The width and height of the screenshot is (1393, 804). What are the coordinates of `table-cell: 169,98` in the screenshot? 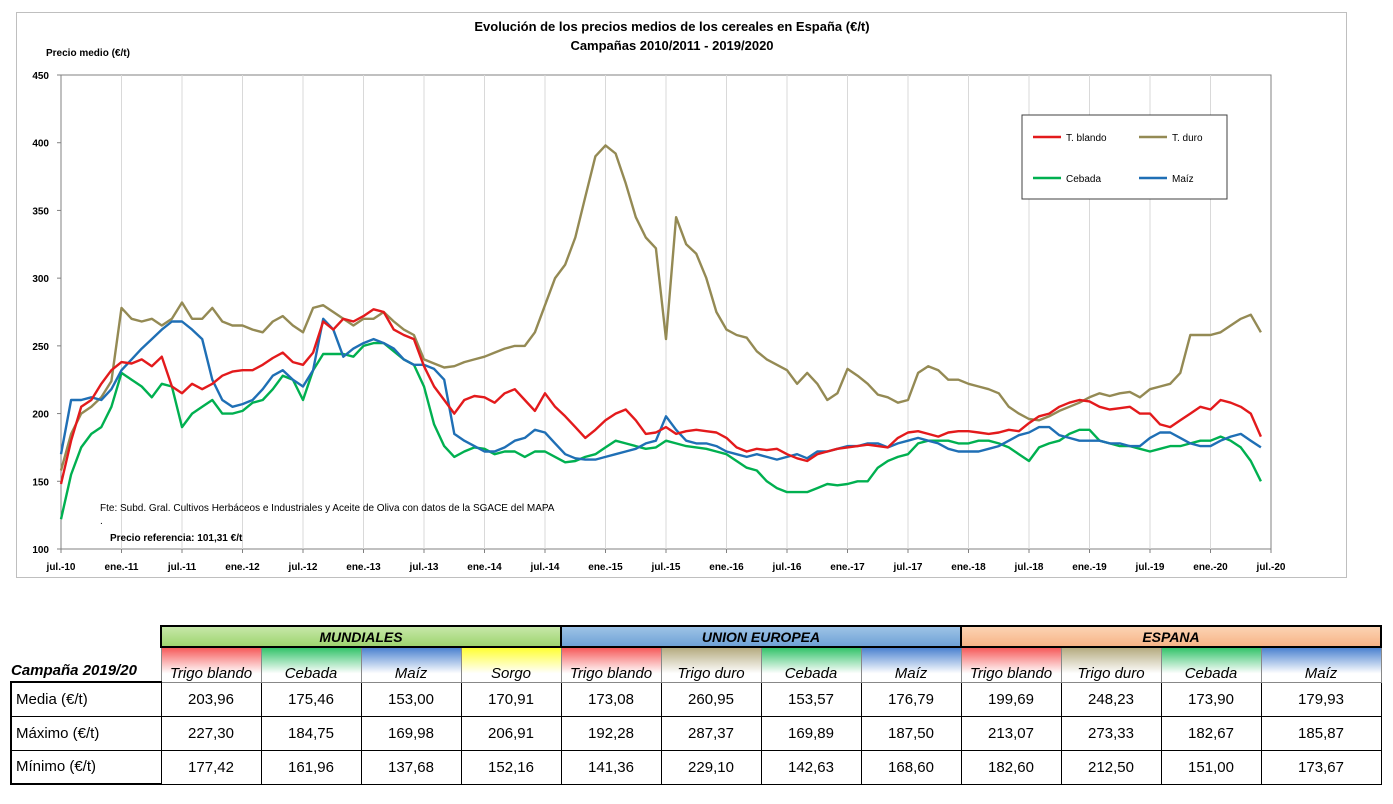 It's located at (411, 733).